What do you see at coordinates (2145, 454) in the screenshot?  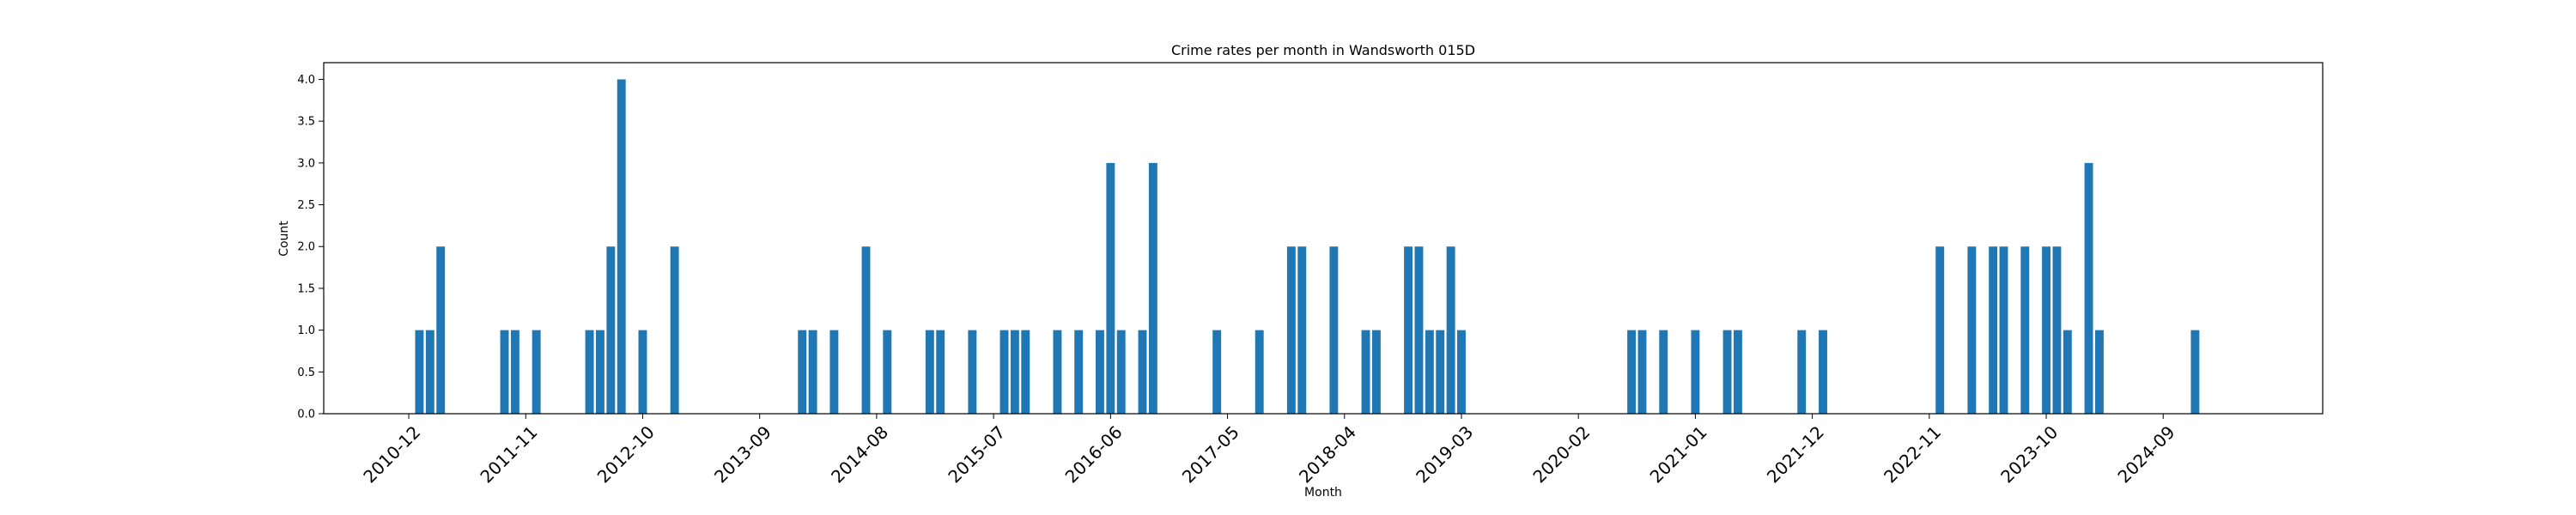 I see `x-tick-label: 2024-09` at bounding box center [2145, 454].